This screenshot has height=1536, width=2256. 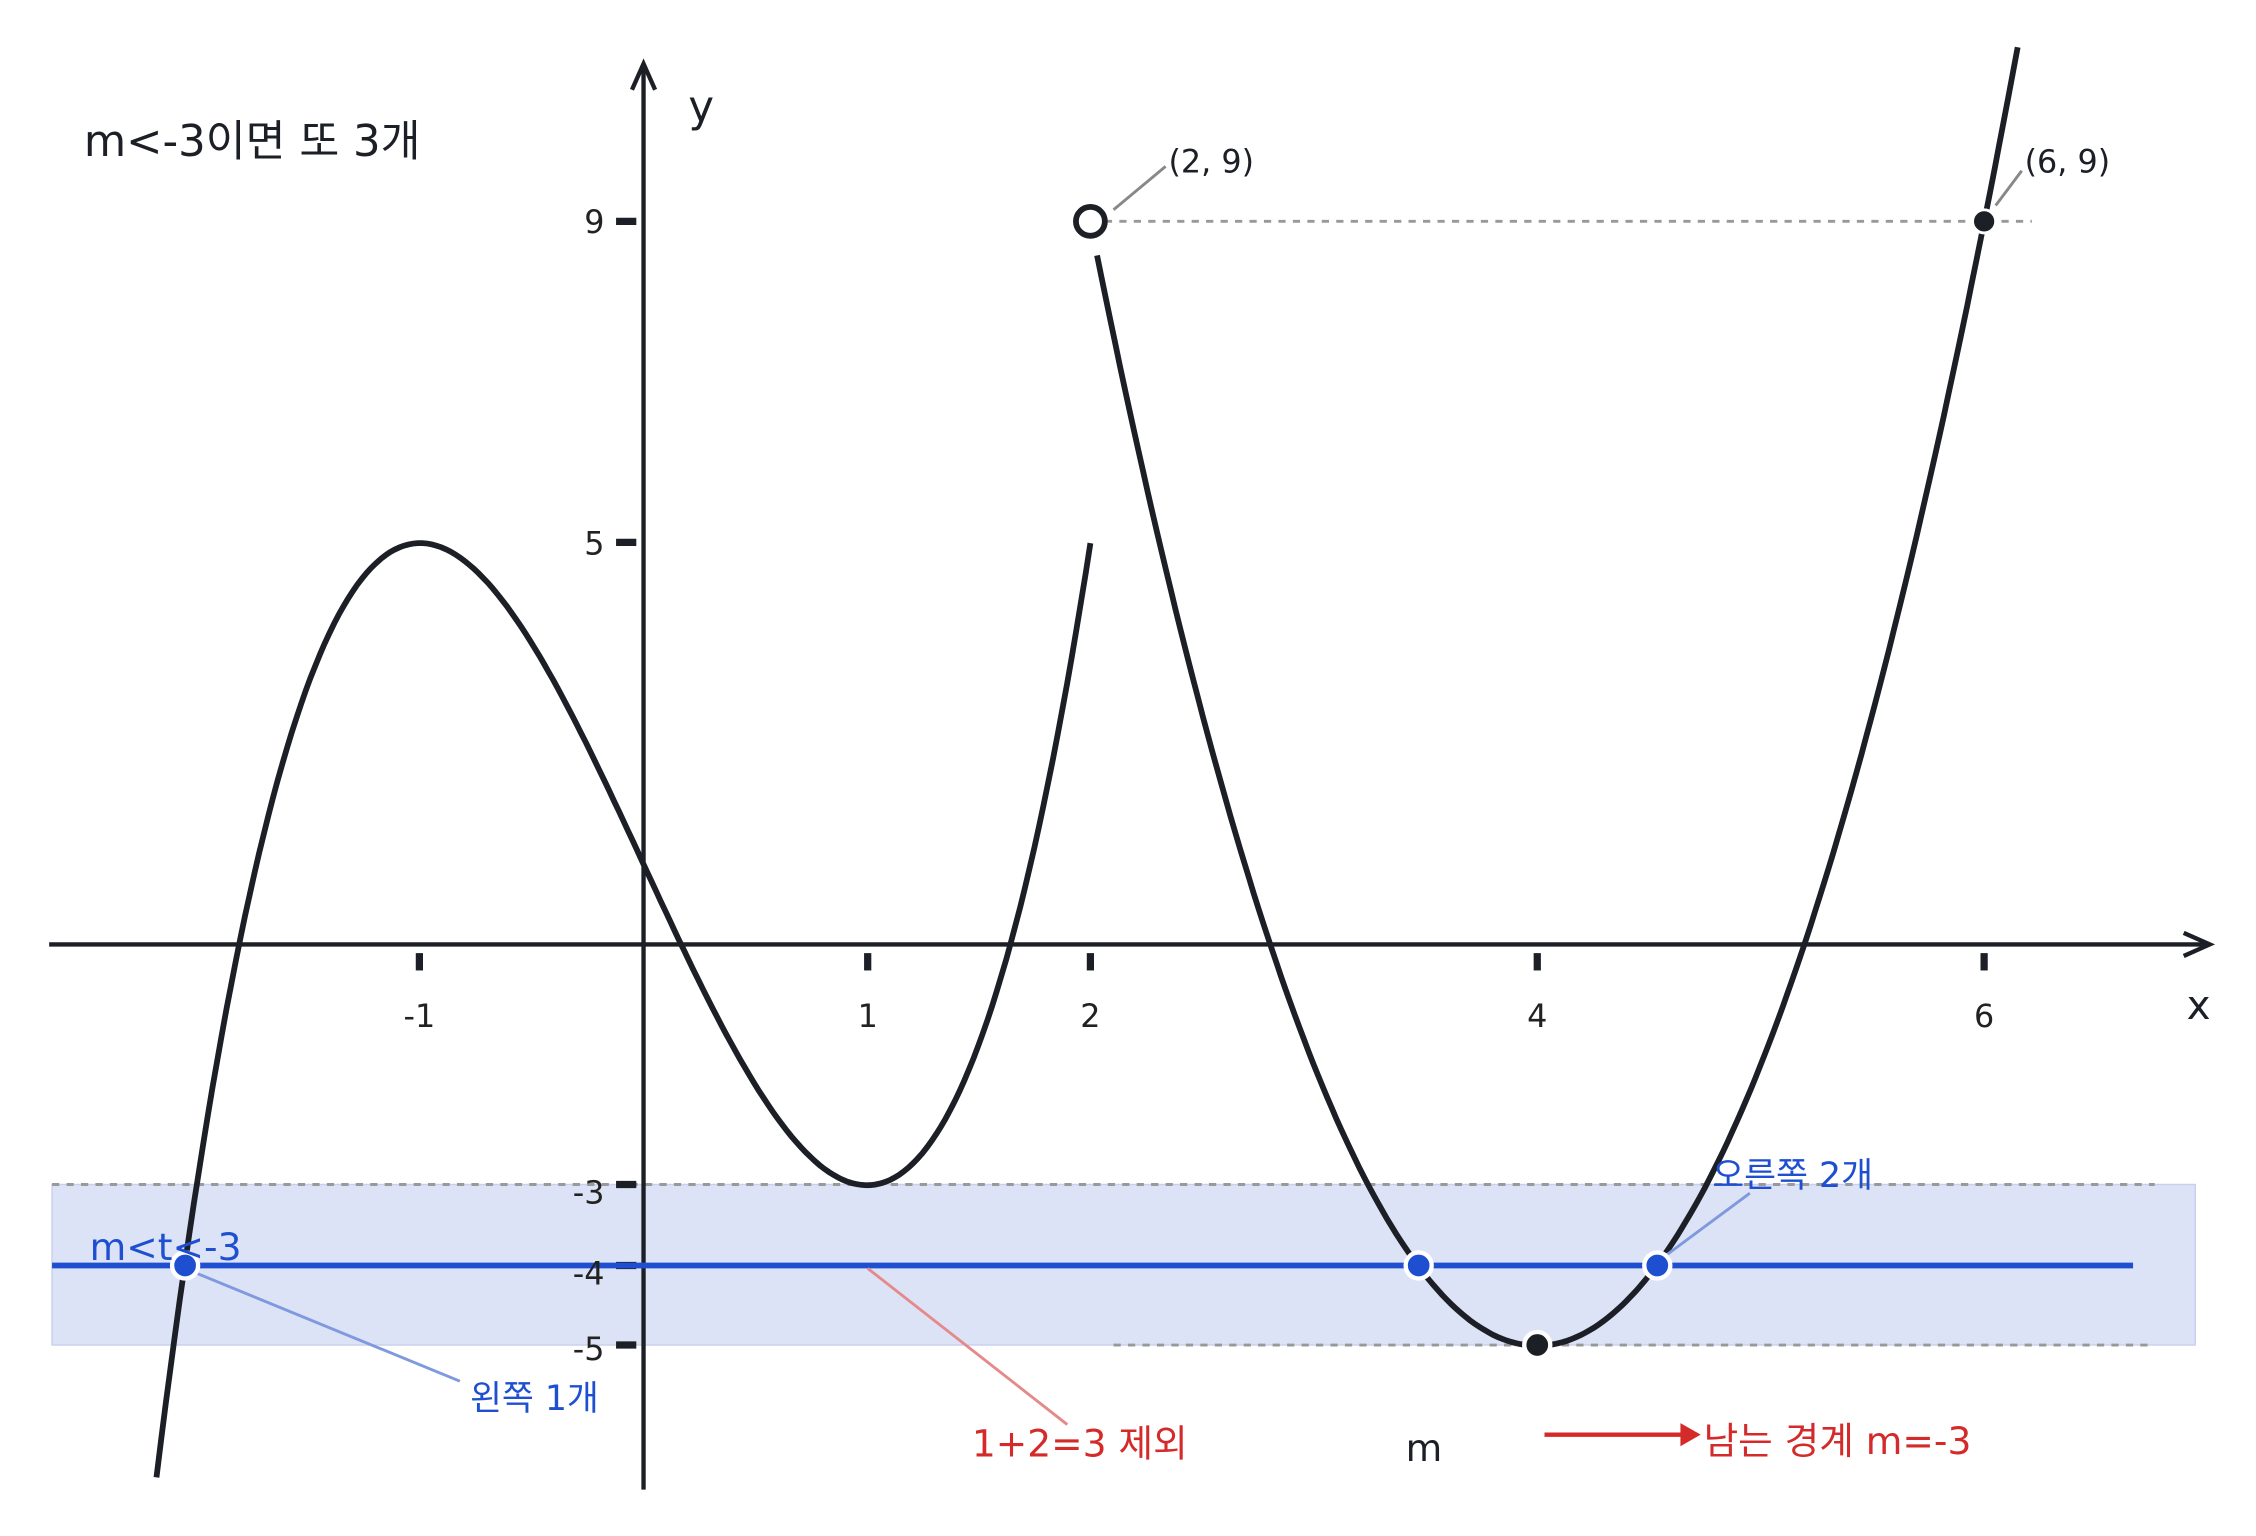 What do you see at coordinates (534, 1399) in the screenshot?
I see `annotation: 왼쪽 1개` at bounding box center [534, 1399].